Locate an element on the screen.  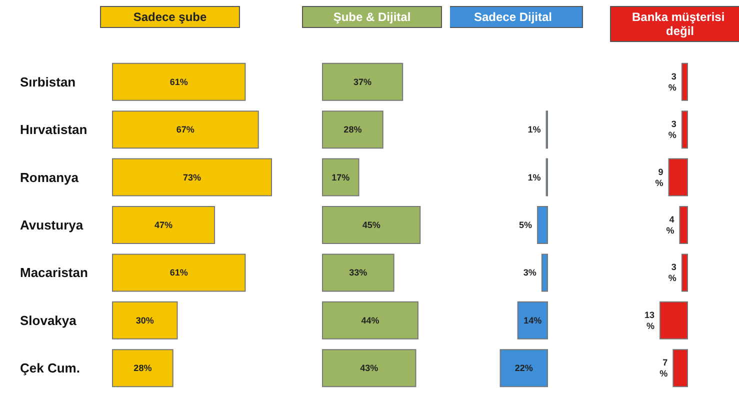
y-tick-label: Sırbistan is located at coordinates (48, 82).